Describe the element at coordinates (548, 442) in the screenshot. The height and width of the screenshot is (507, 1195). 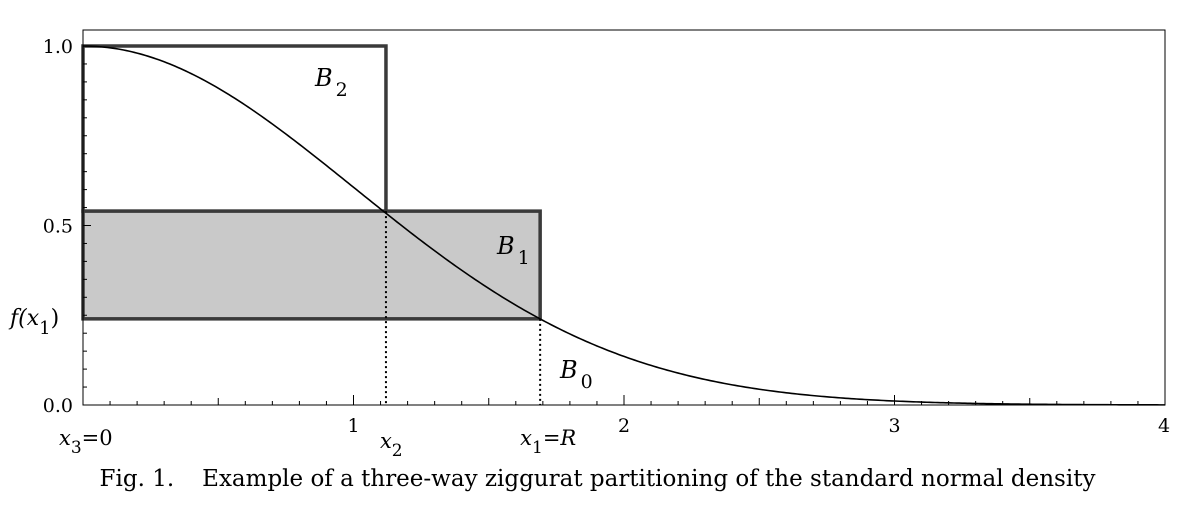
I see `x1-label: x1=R` at that location.